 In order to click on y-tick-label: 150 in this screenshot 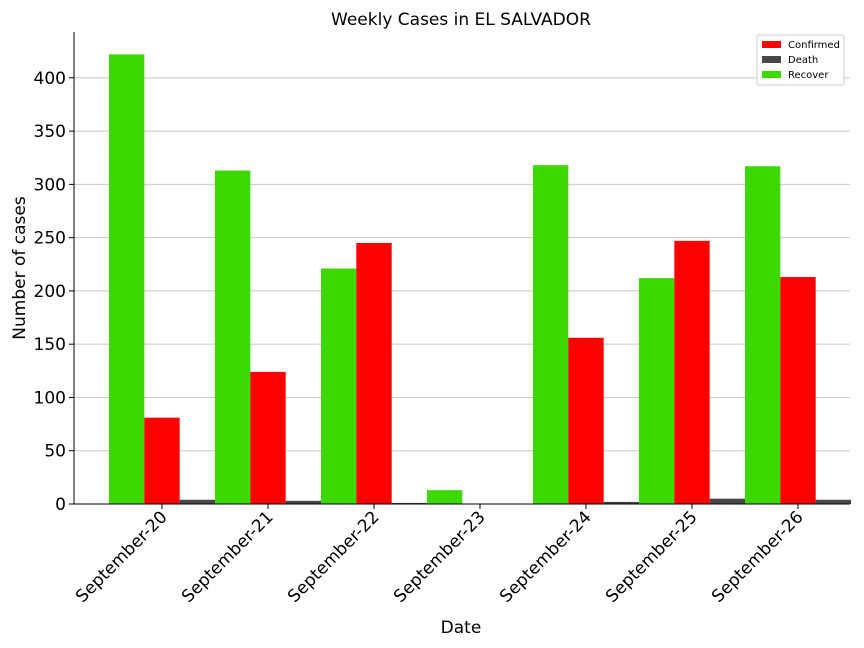, I will do `click(50, 345)`.